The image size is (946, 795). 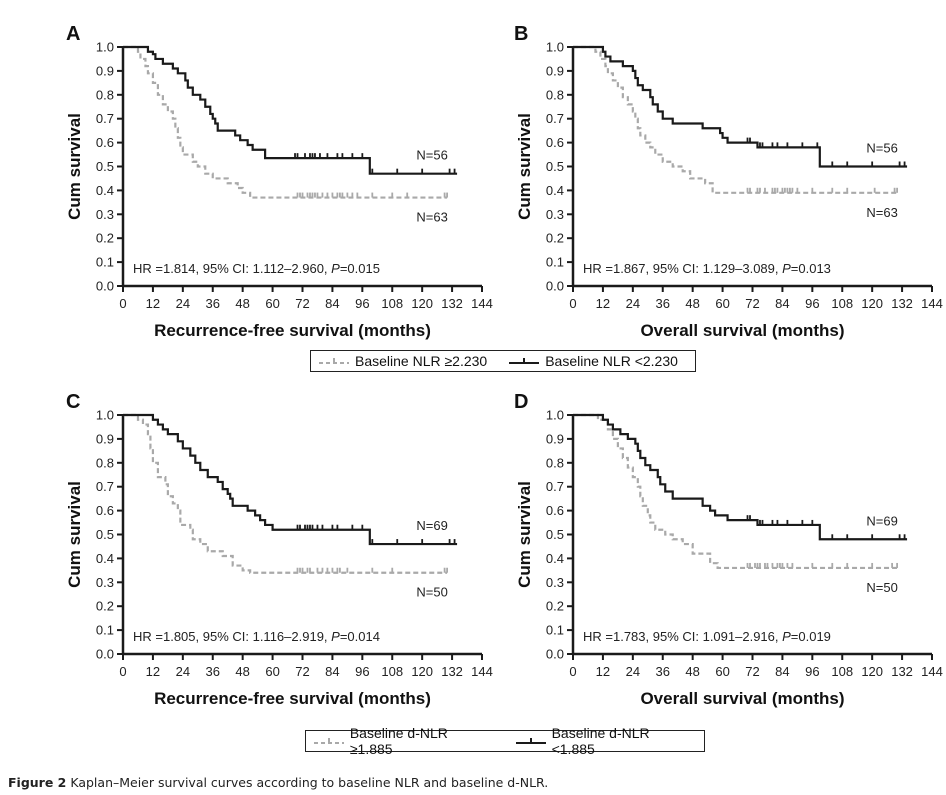 I want to click on hazard-ratio-annotation: HR =1.783, 95% CI: 1.091–2.916, P=0.019, so click(x=707, y=636).